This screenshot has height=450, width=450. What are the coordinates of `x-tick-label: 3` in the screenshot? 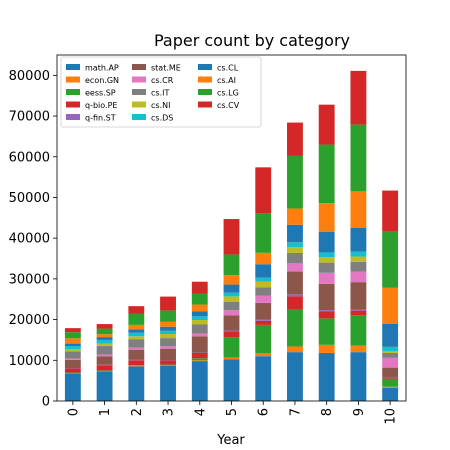 It's located at (169, 412).